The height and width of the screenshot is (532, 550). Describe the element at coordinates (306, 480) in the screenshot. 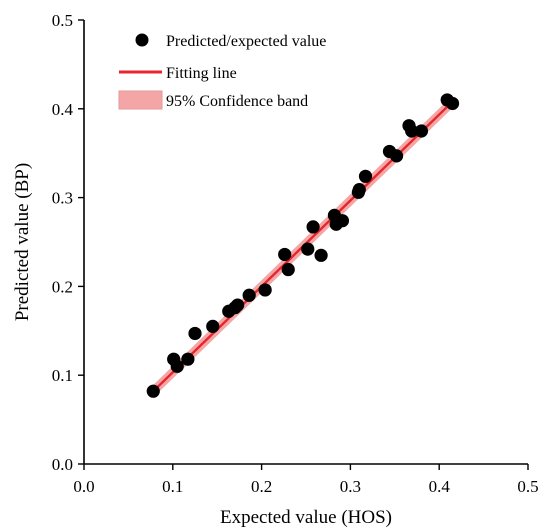

I see `x-axis-ticks: 0.0 0.1 0.2 0.3 0.4 0.5` at that location.